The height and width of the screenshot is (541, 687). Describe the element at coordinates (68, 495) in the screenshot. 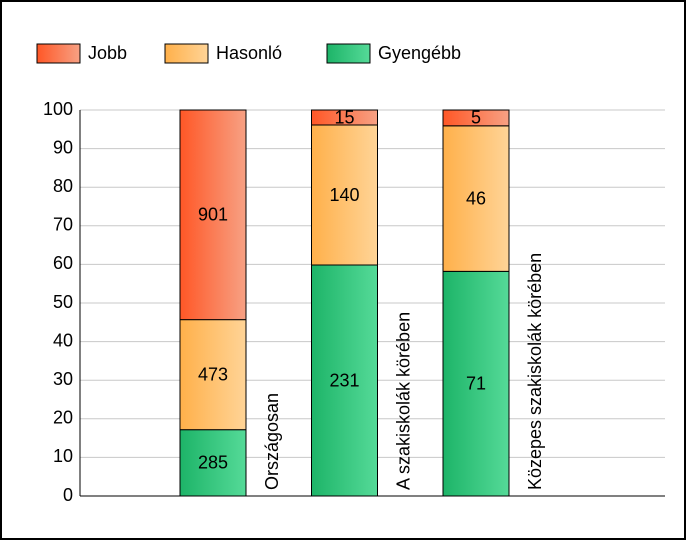

I see `y-tick-label: 0` at that location.